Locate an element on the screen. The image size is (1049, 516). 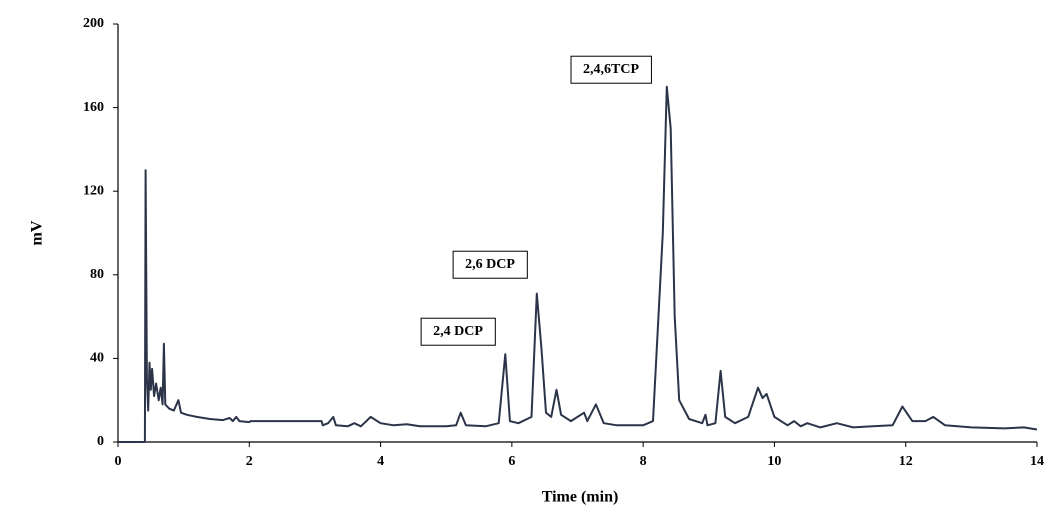
peak-label: 2,4 DCP is located at coordinates (458, 331).